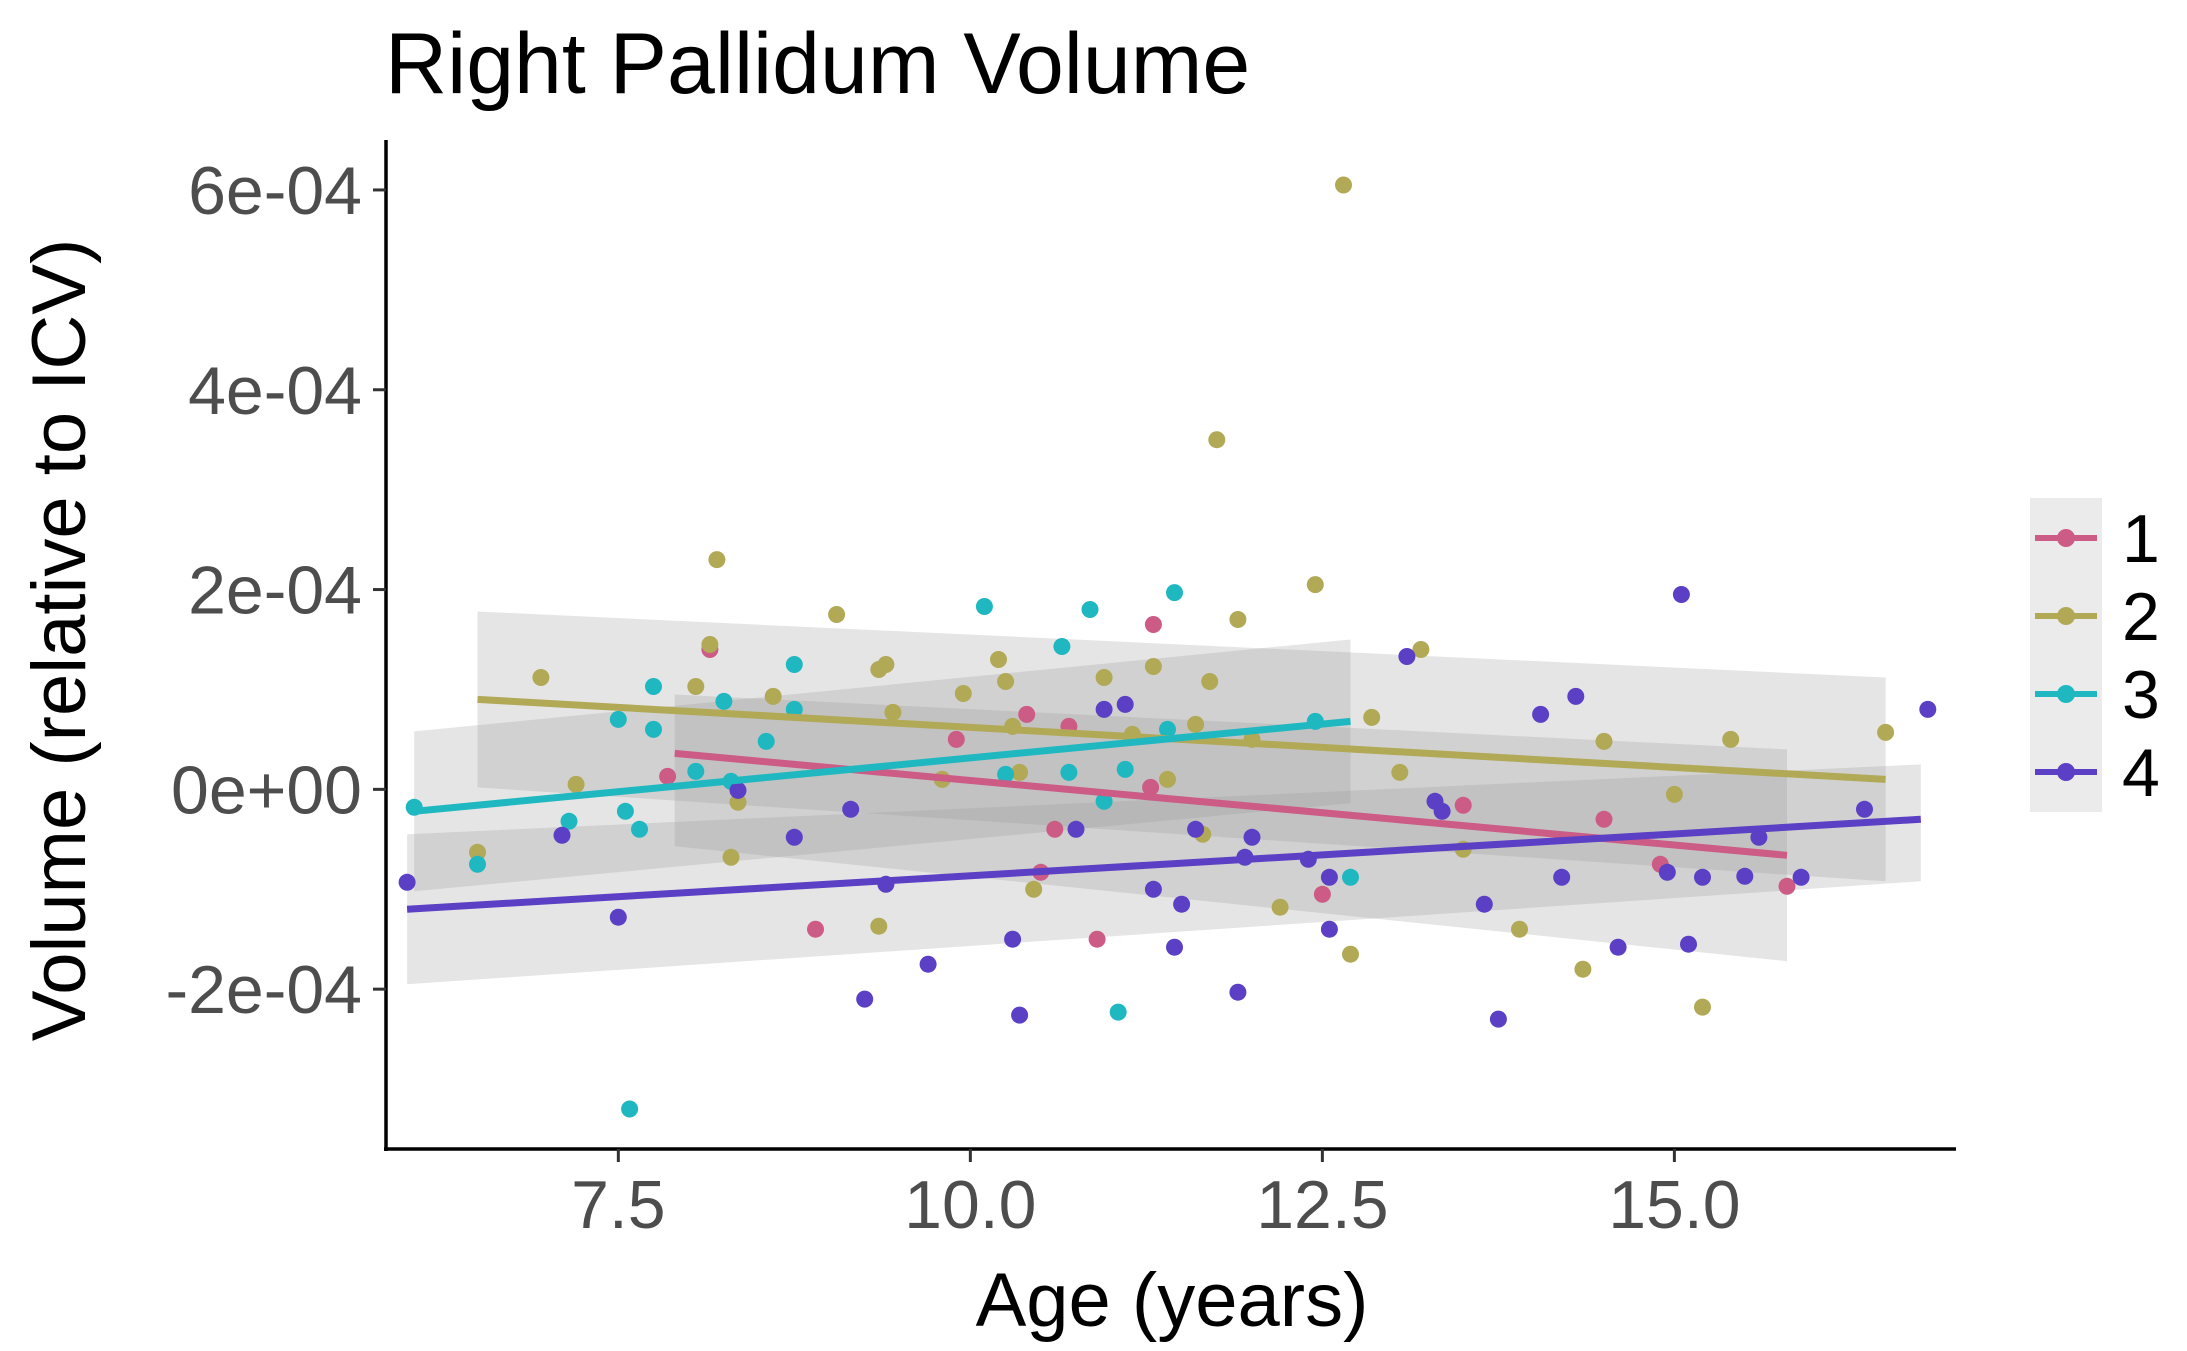 The image size is (2187, 1351). I want to click on x-tick-label: 7.5, so click(618, 1205).